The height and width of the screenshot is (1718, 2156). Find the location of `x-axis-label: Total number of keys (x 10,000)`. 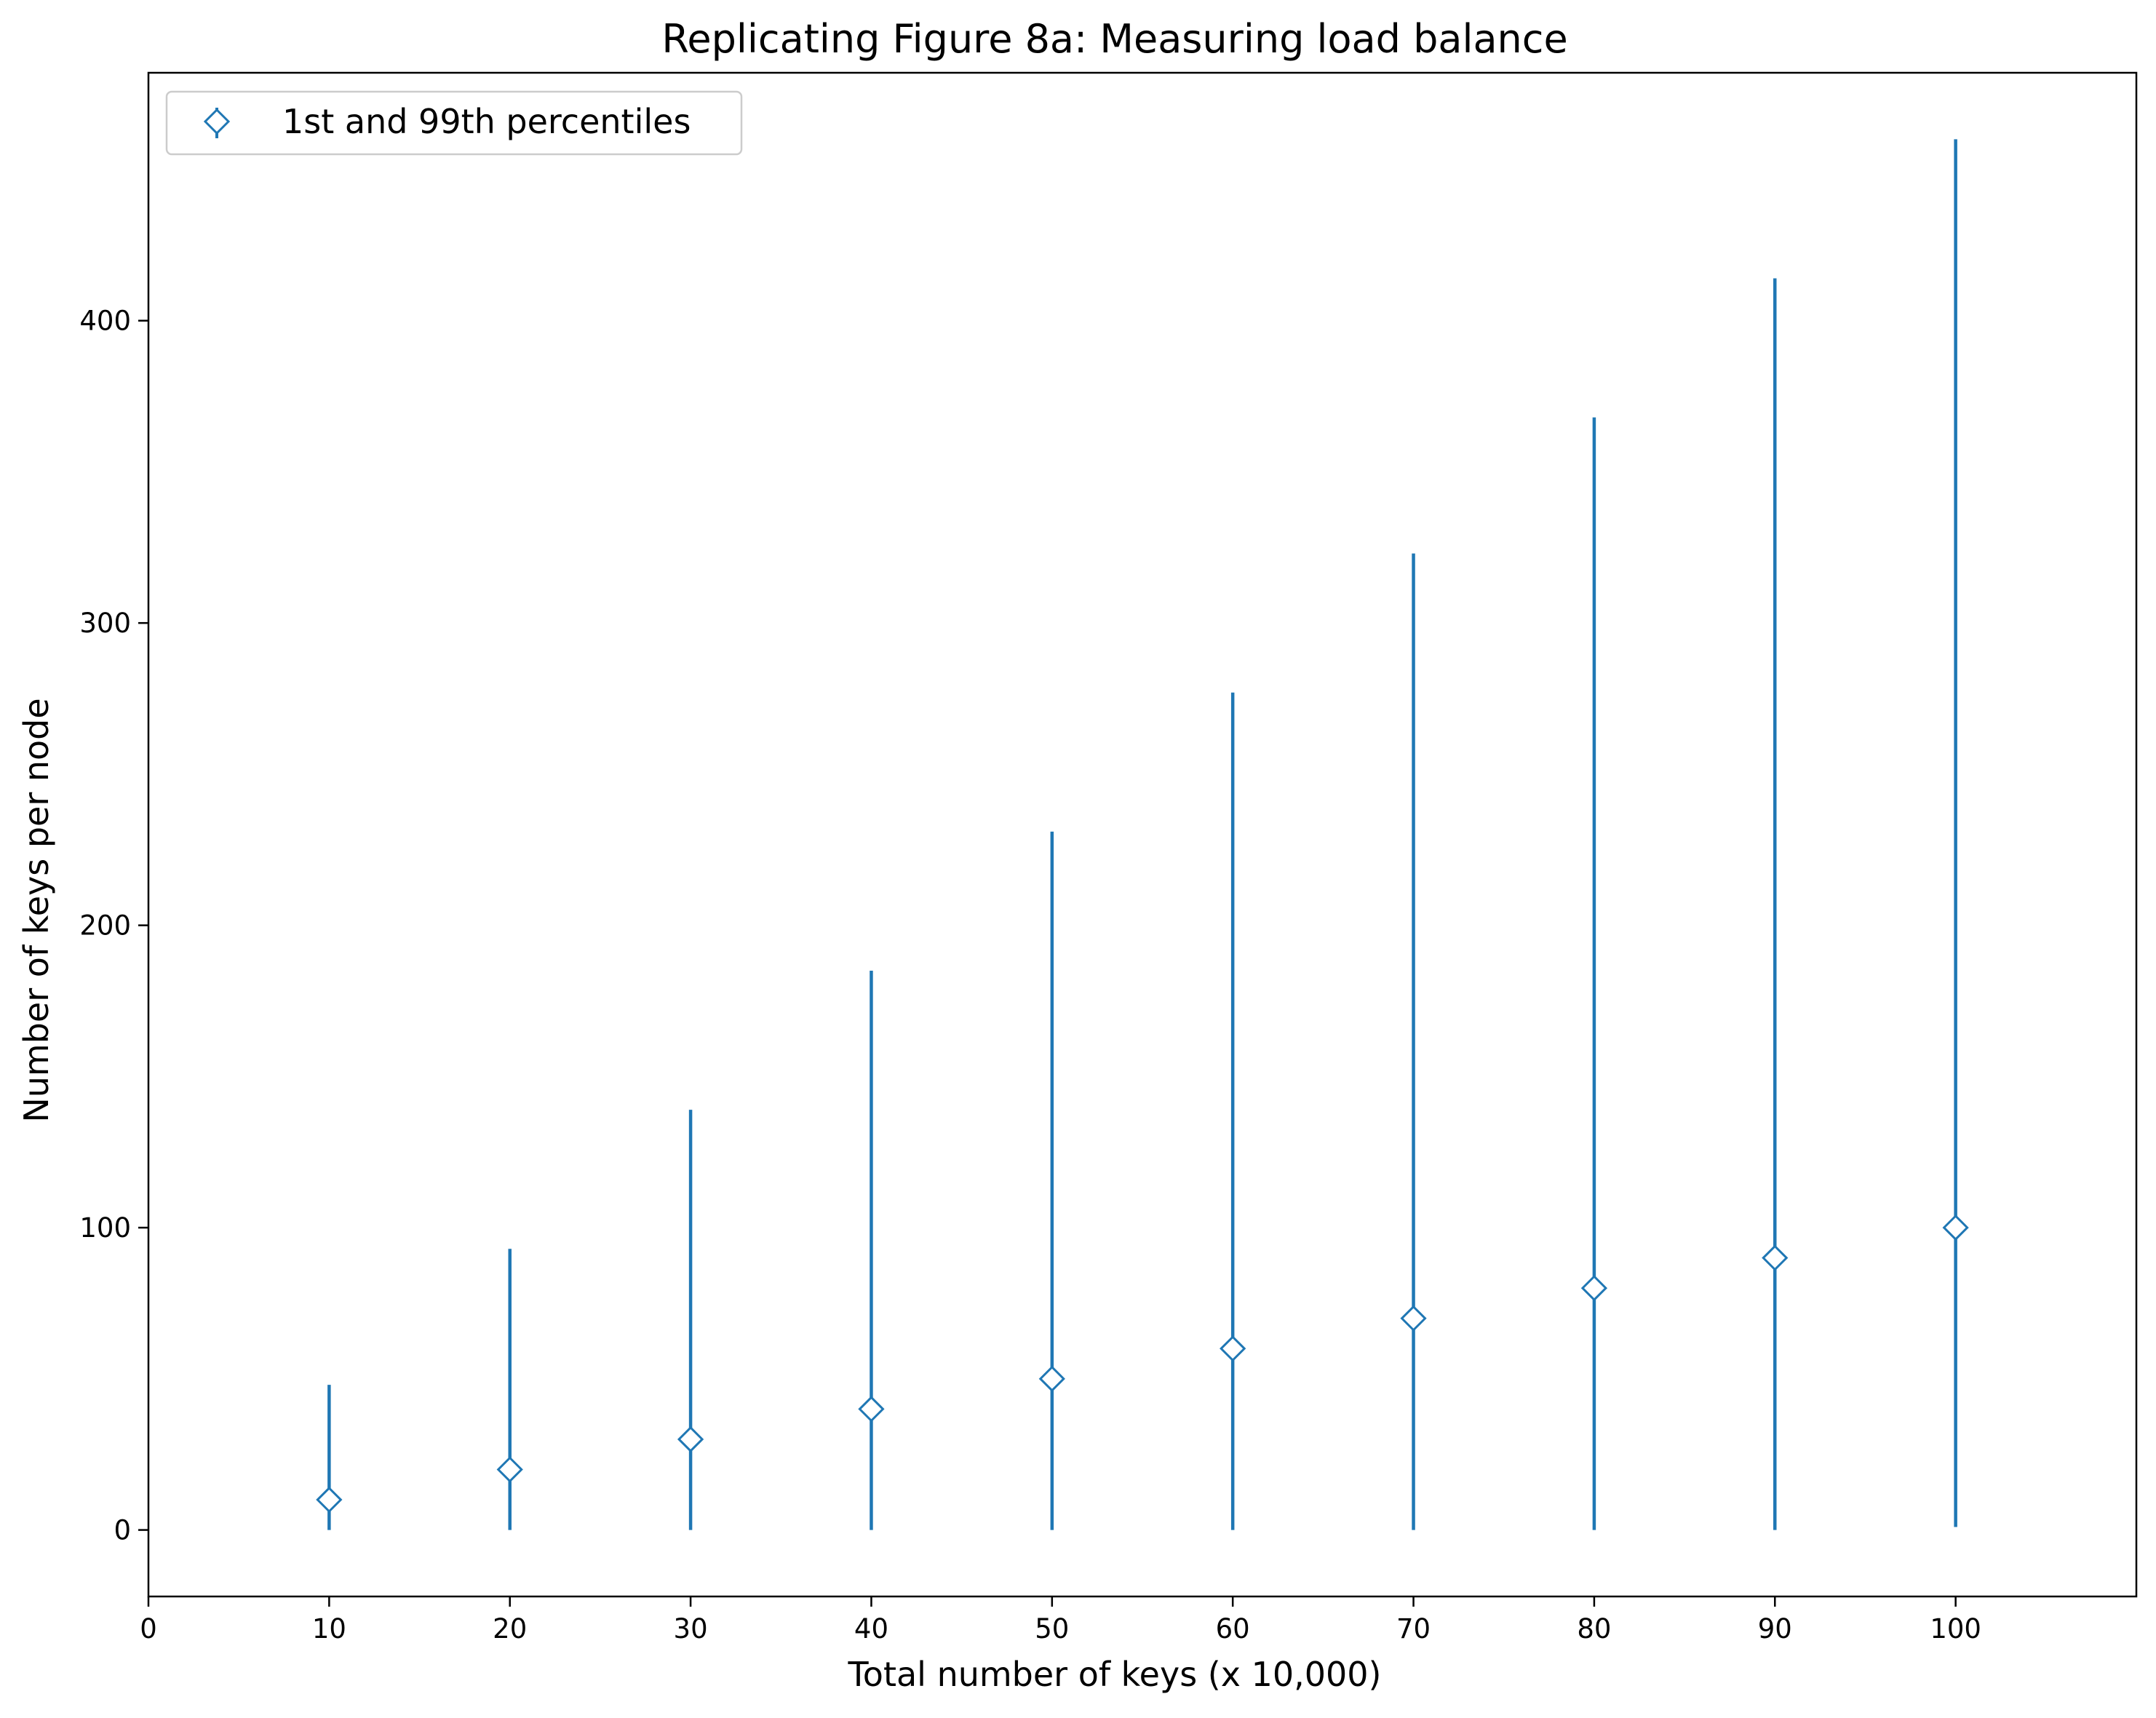

x-axis-label: Total number of keys (x 10,000) is located at coordinates (1115, 1674).